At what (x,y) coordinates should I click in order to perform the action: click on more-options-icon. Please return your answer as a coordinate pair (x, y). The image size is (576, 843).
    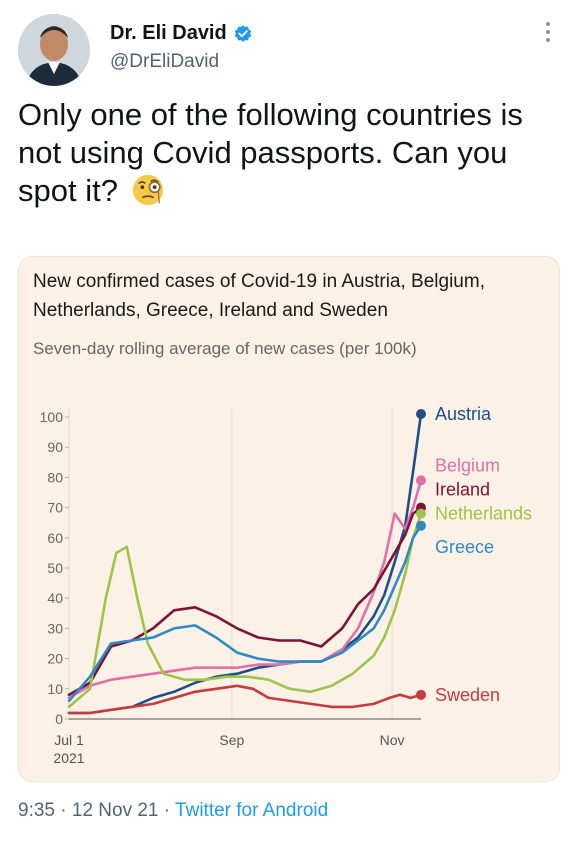
    Looking at the image, I should click on (548, 34).